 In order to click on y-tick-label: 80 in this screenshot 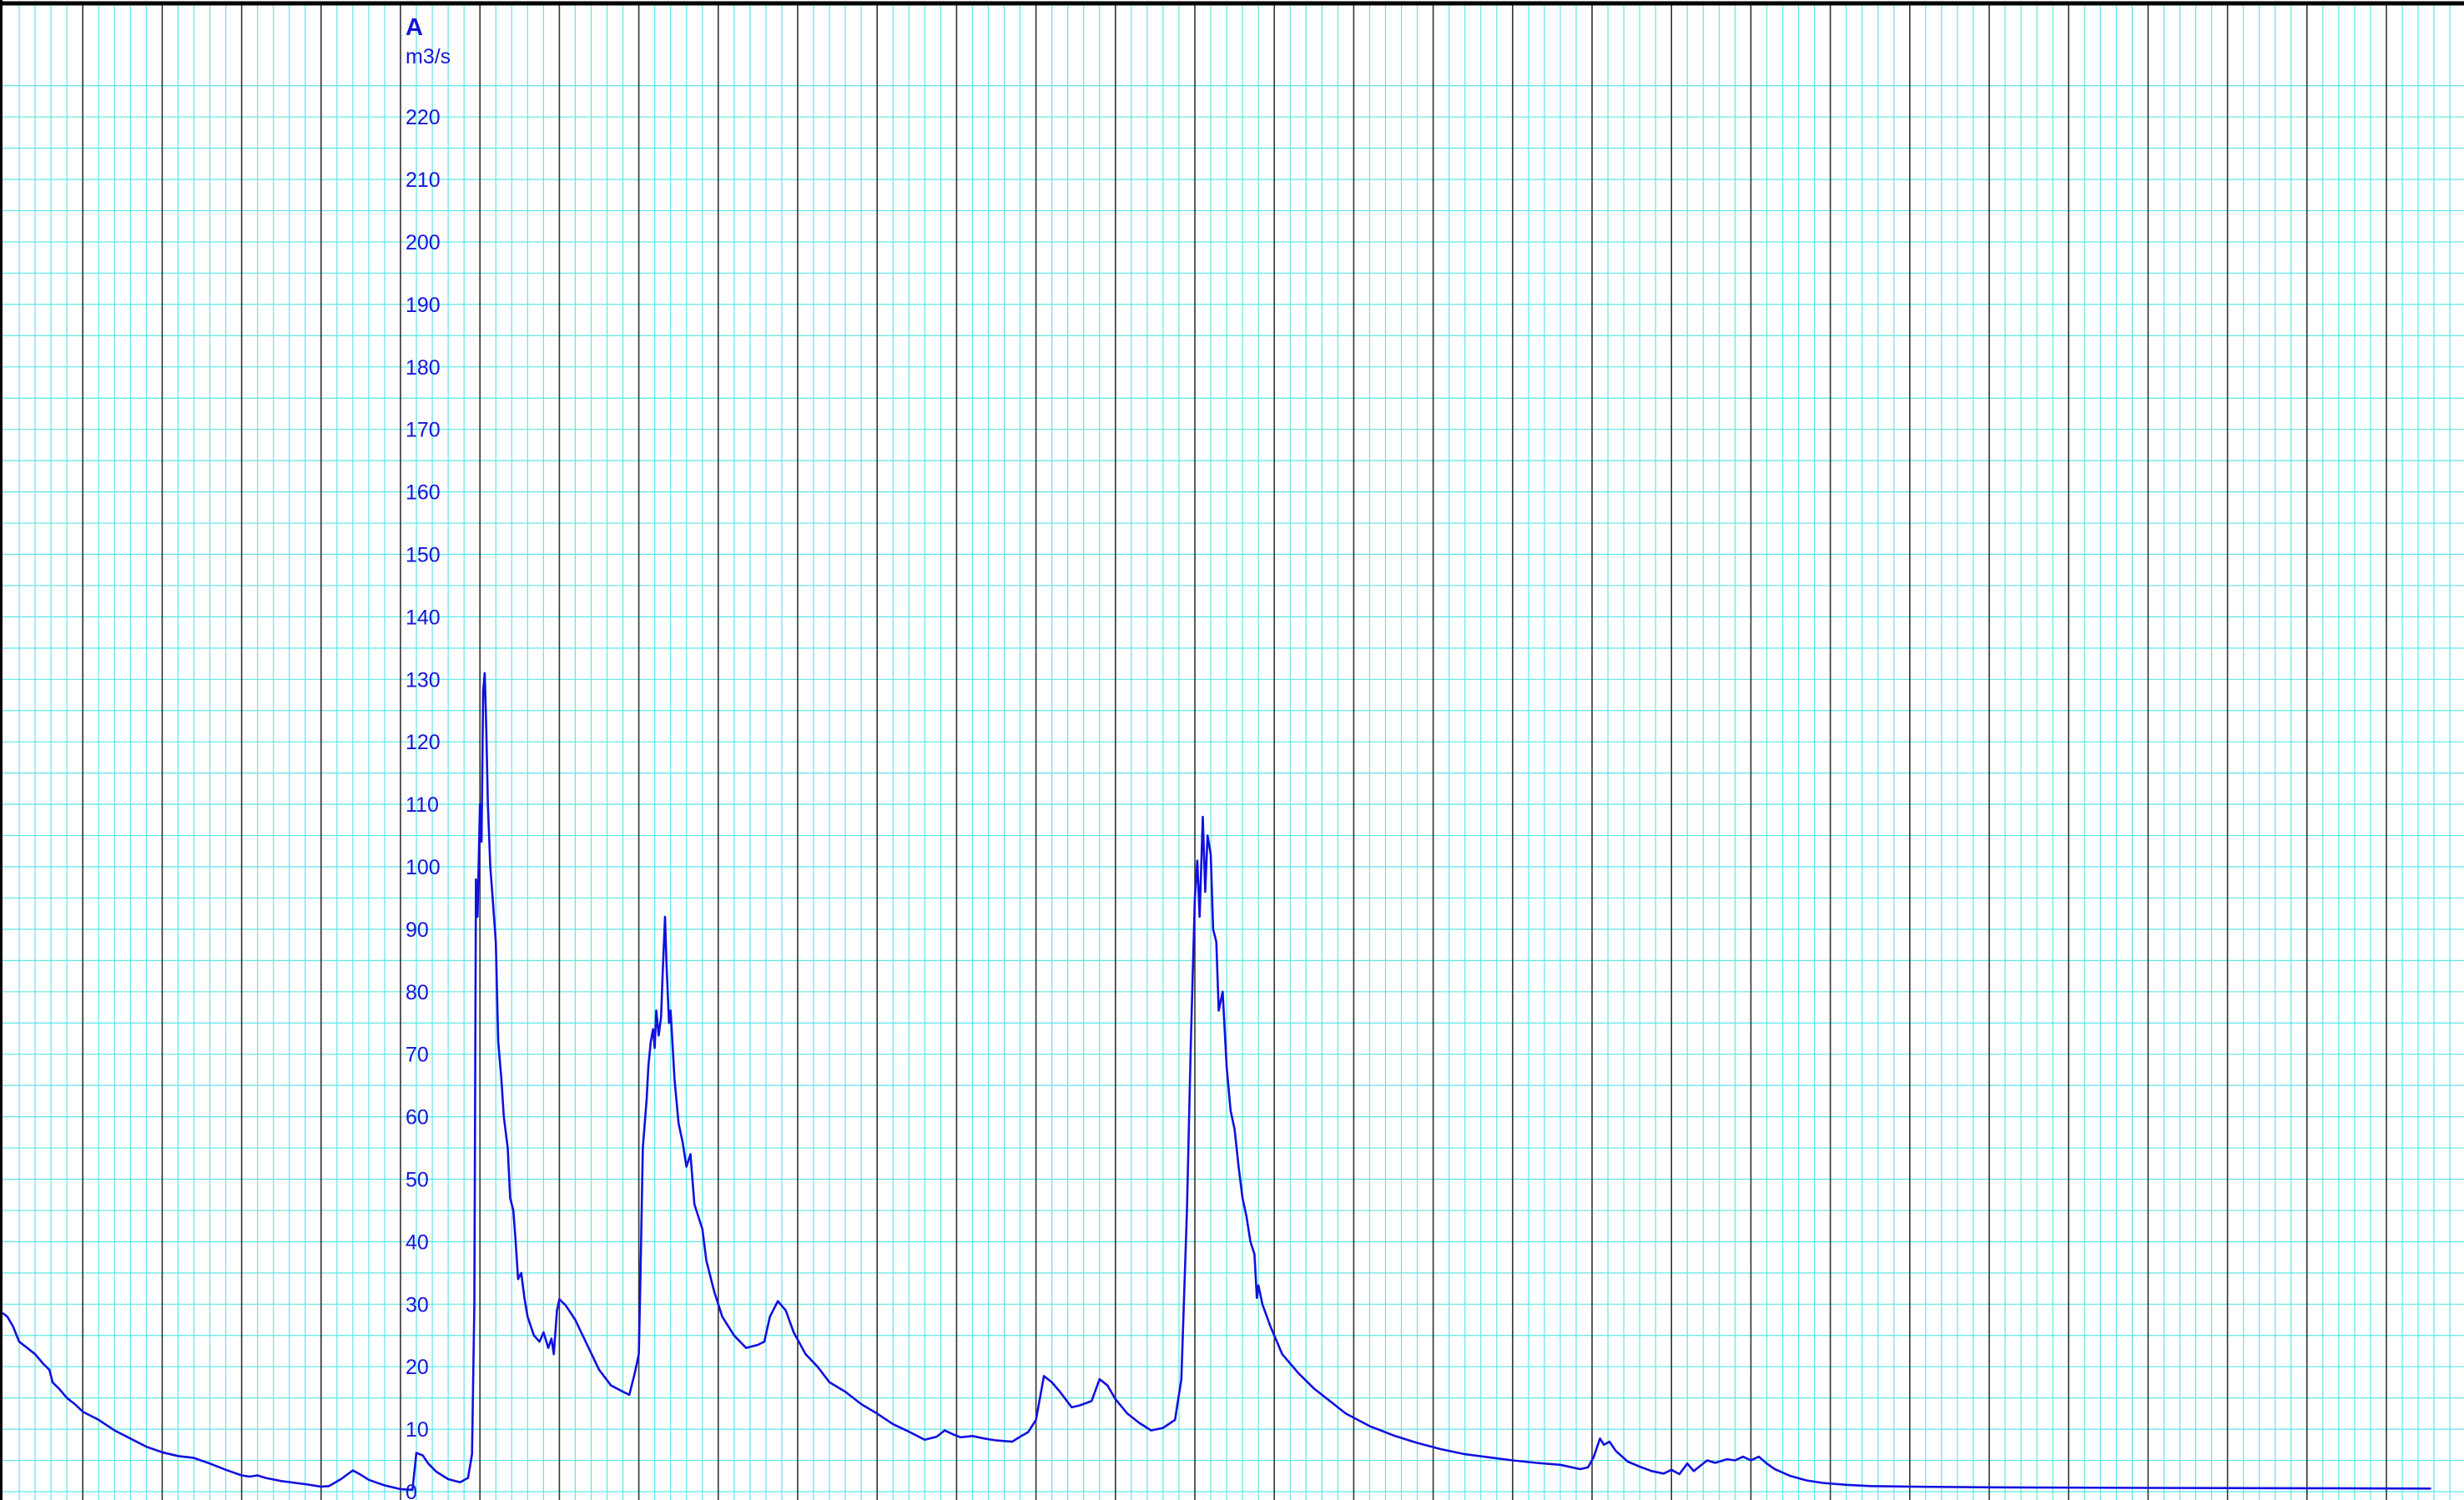, I will do `click(417, 992)`.